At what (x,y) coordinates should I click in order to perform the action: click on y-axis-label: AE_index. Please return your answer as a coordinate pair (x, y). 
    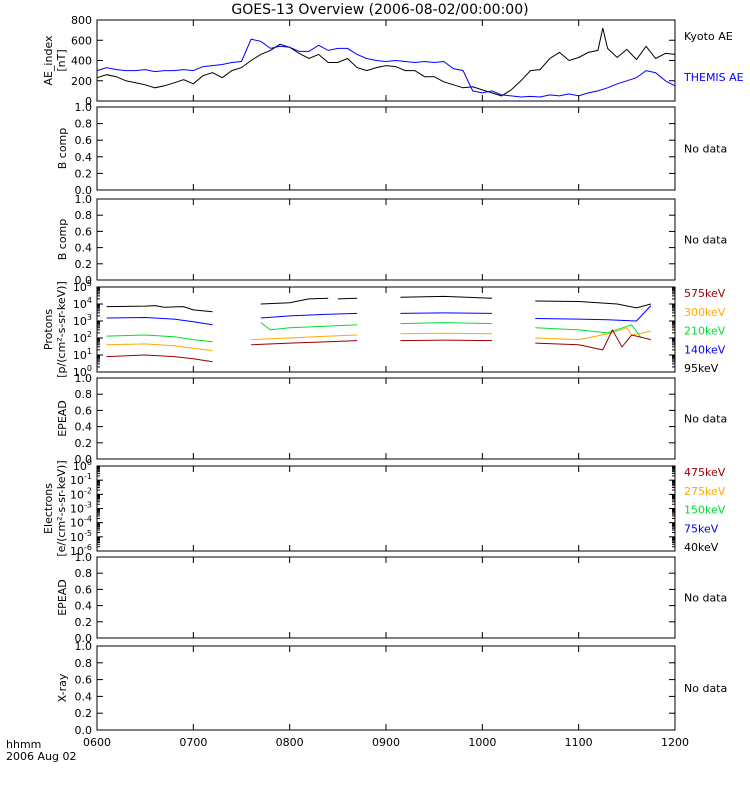
    Looking at the image, I should click on (48, 60).